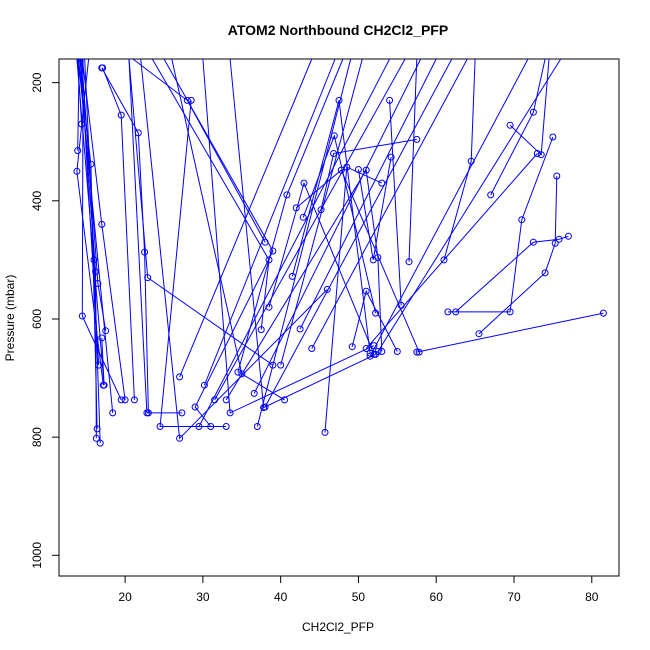 The image size is (650, 650). What do you see at coordinates (358, 590) in the screenshot?
I see `x-axis: 20 30 40 50 60 70 80` at bounding box center [358, 590].